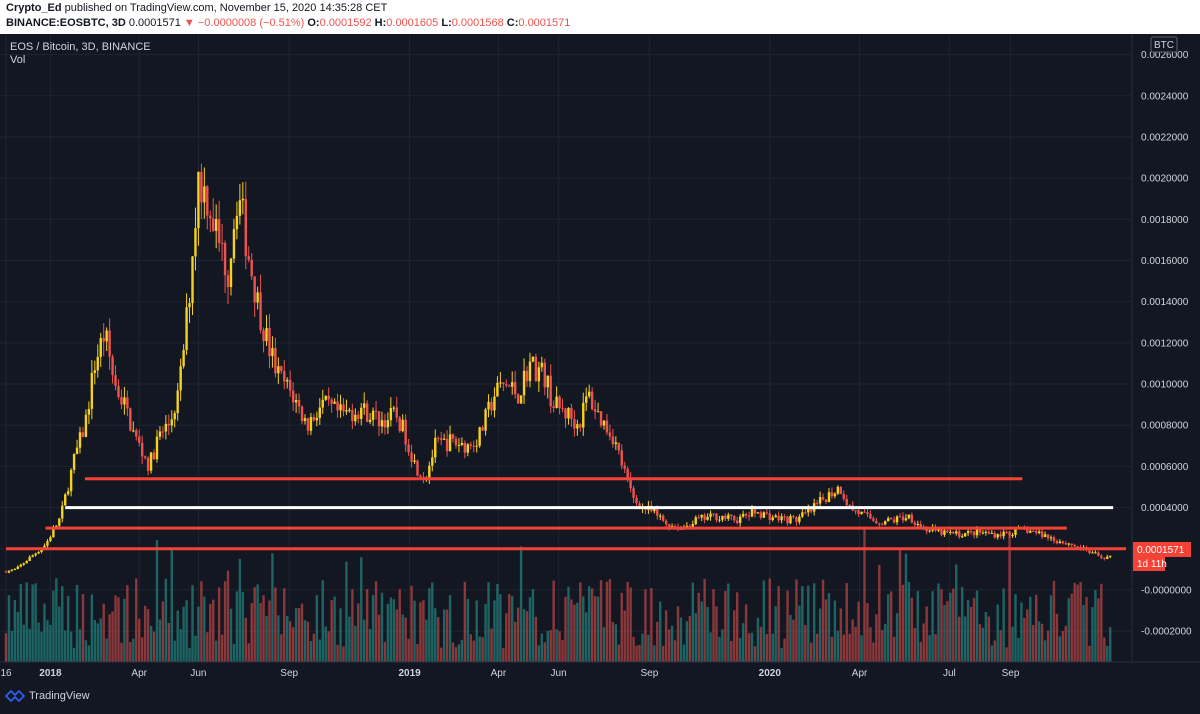  I want to click on horizontal-levels, so click(566, 514).